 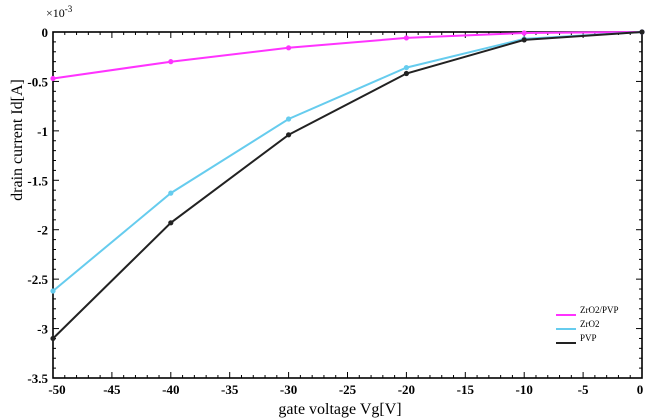 I want to click on y-tick-label: -2, so click(x=42, y=230).